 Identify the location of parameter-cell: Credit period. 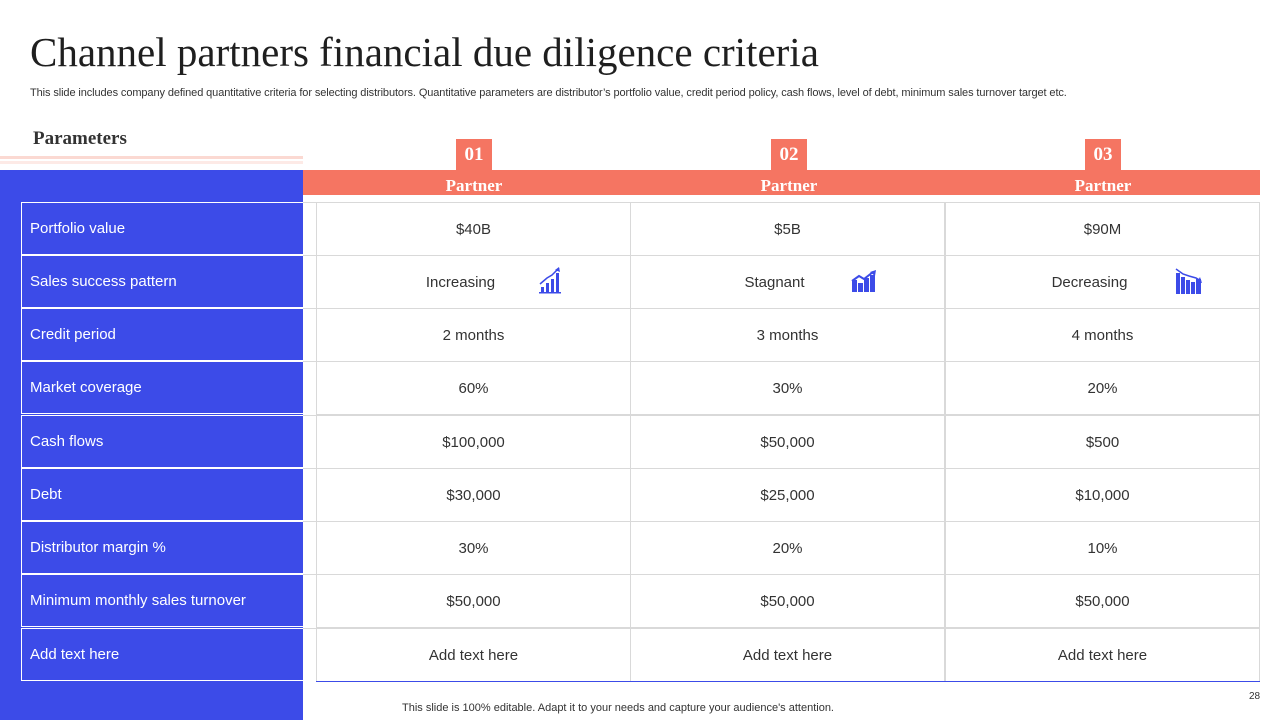
(162, 334).